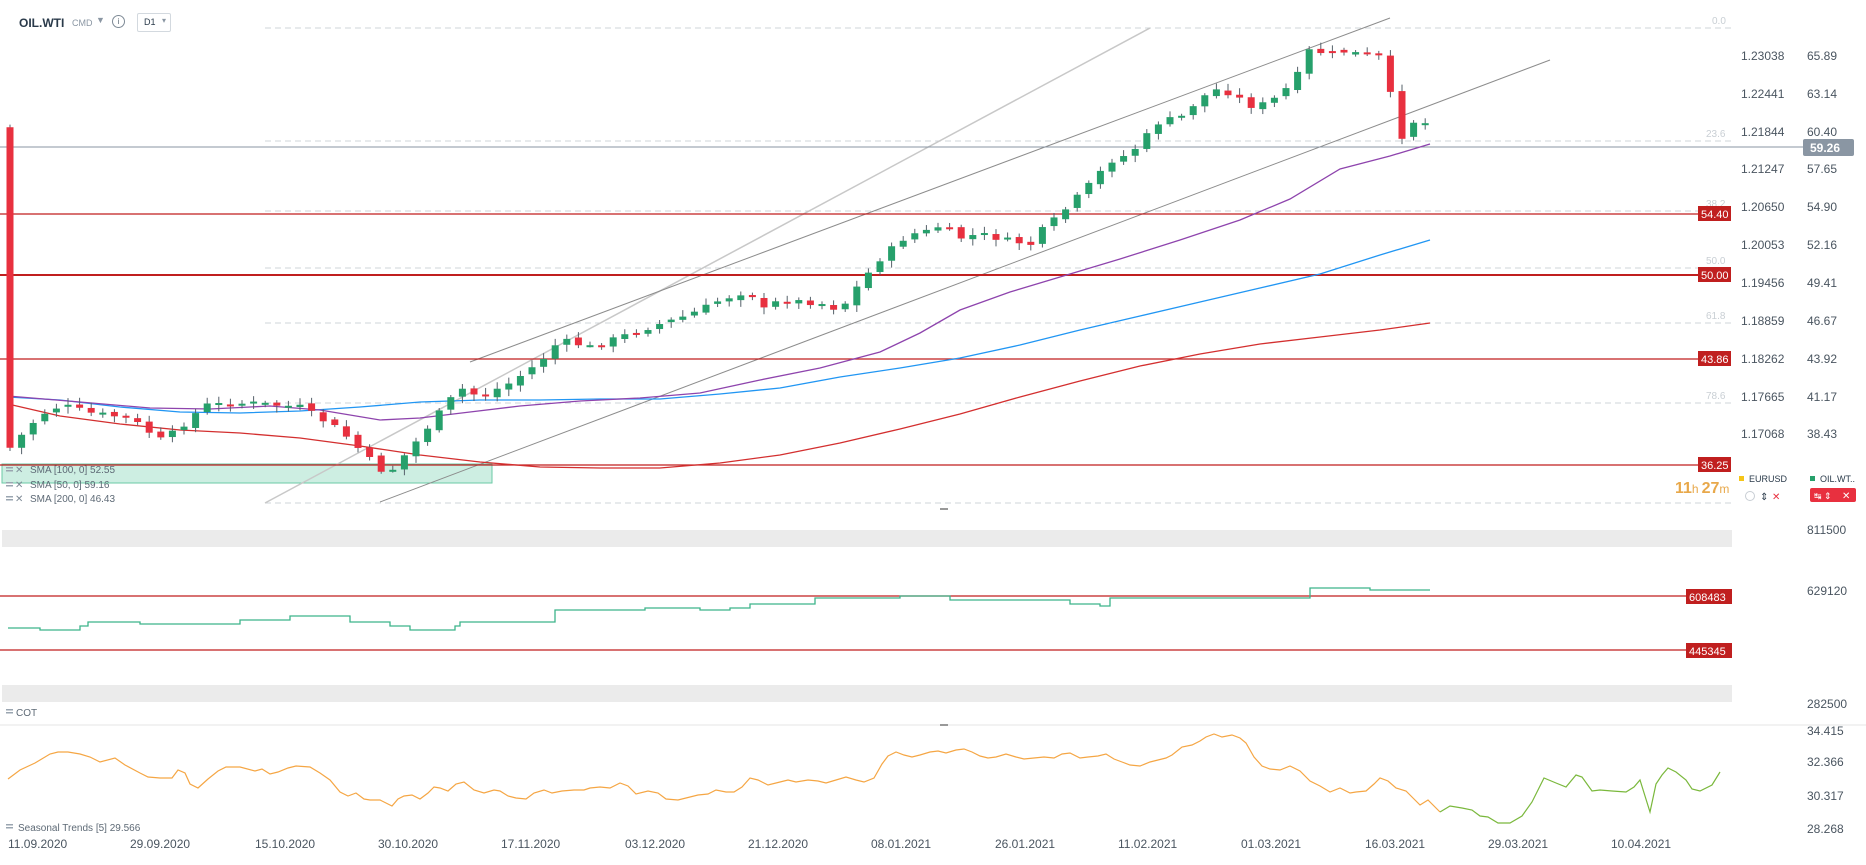 This screenshot has height=865, width=1866. What do you see at coordinates (1768, 479) in the screenshot?
I see `eurusd-legend: EURUSD` at bounding box center [1768, 479].